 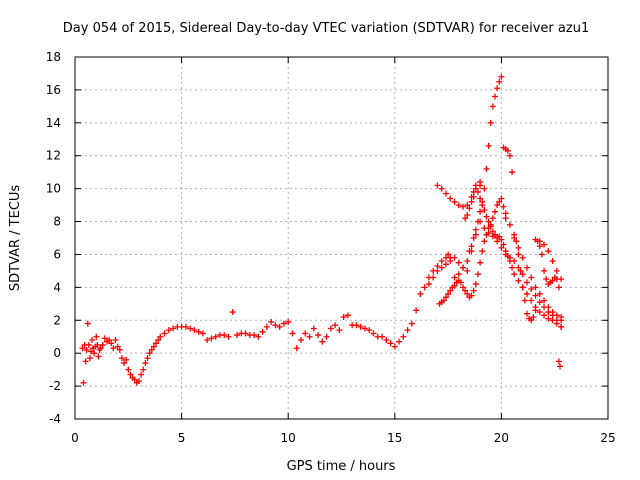 I want to click on y-tick-label: 0, so click(x=57, y=353).